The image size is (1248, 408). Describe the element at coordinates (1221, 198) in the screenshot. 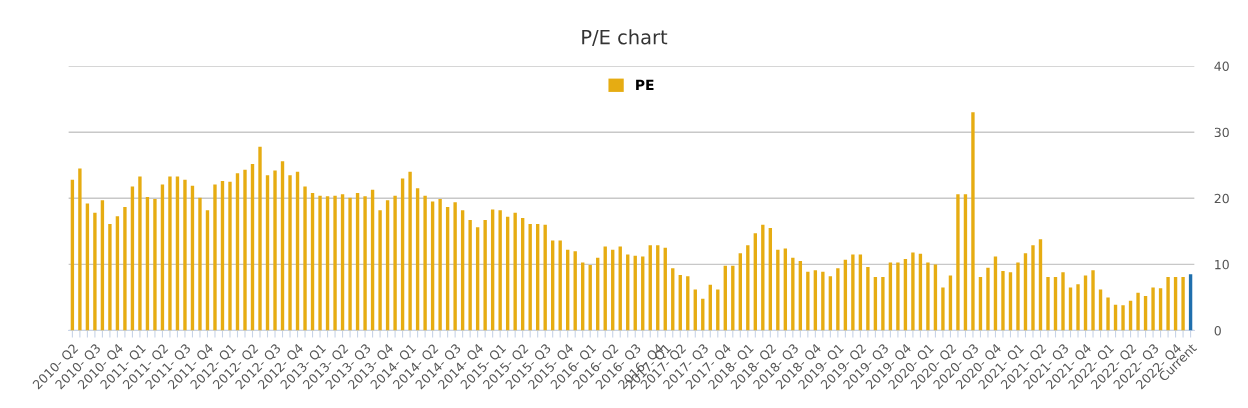

I see `y-tick-label: 20` at that location.